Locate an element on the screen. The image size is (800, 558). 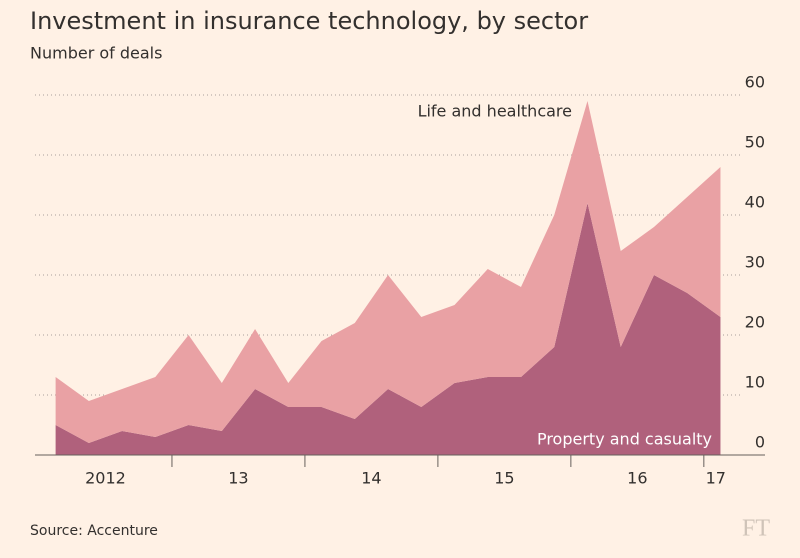
x-tick-label: 17 is located at coordinates (716, 478).